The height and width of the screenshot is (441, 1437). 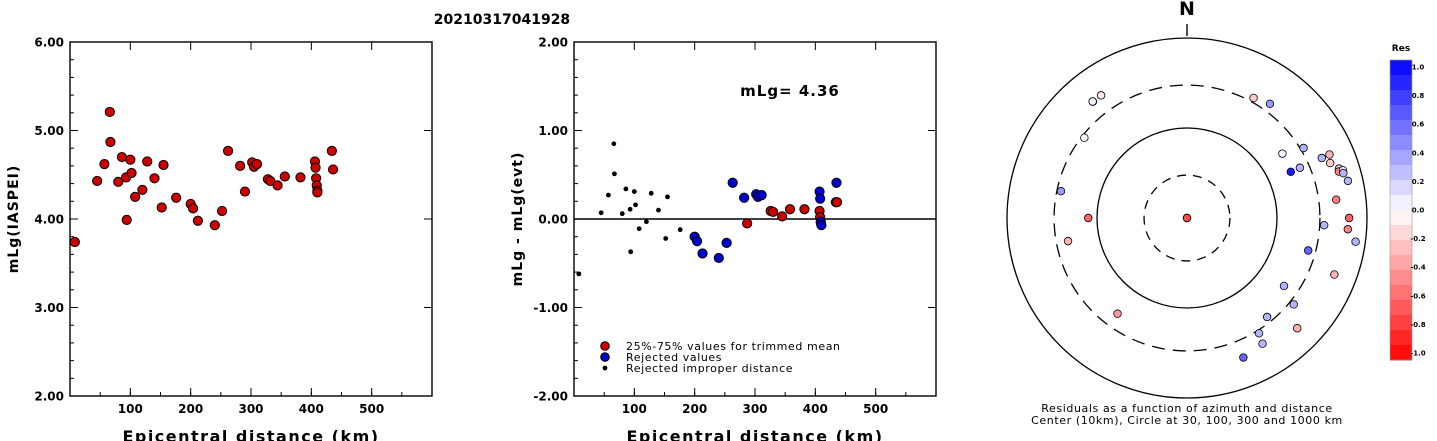 I want to click on y-tick-label: 5.00, so click(x=49, y=131).